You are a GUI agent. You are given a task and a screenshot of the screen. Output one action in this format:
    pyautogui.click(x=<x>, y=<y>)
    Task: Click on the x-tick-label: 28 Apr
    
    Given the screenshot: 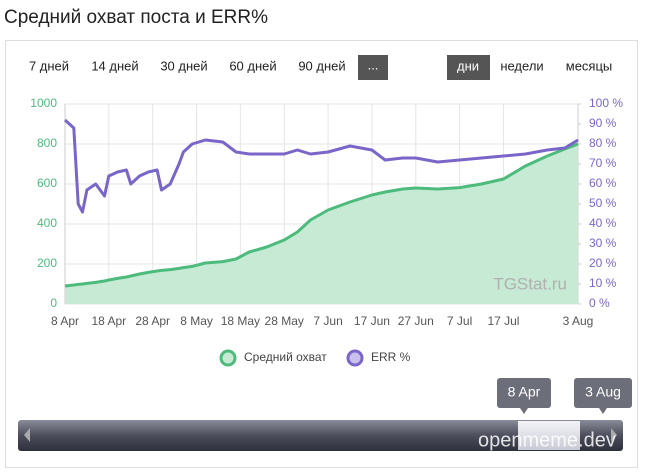 What is the action you would take?
    pyautogui.click(x=152, y=321)
    